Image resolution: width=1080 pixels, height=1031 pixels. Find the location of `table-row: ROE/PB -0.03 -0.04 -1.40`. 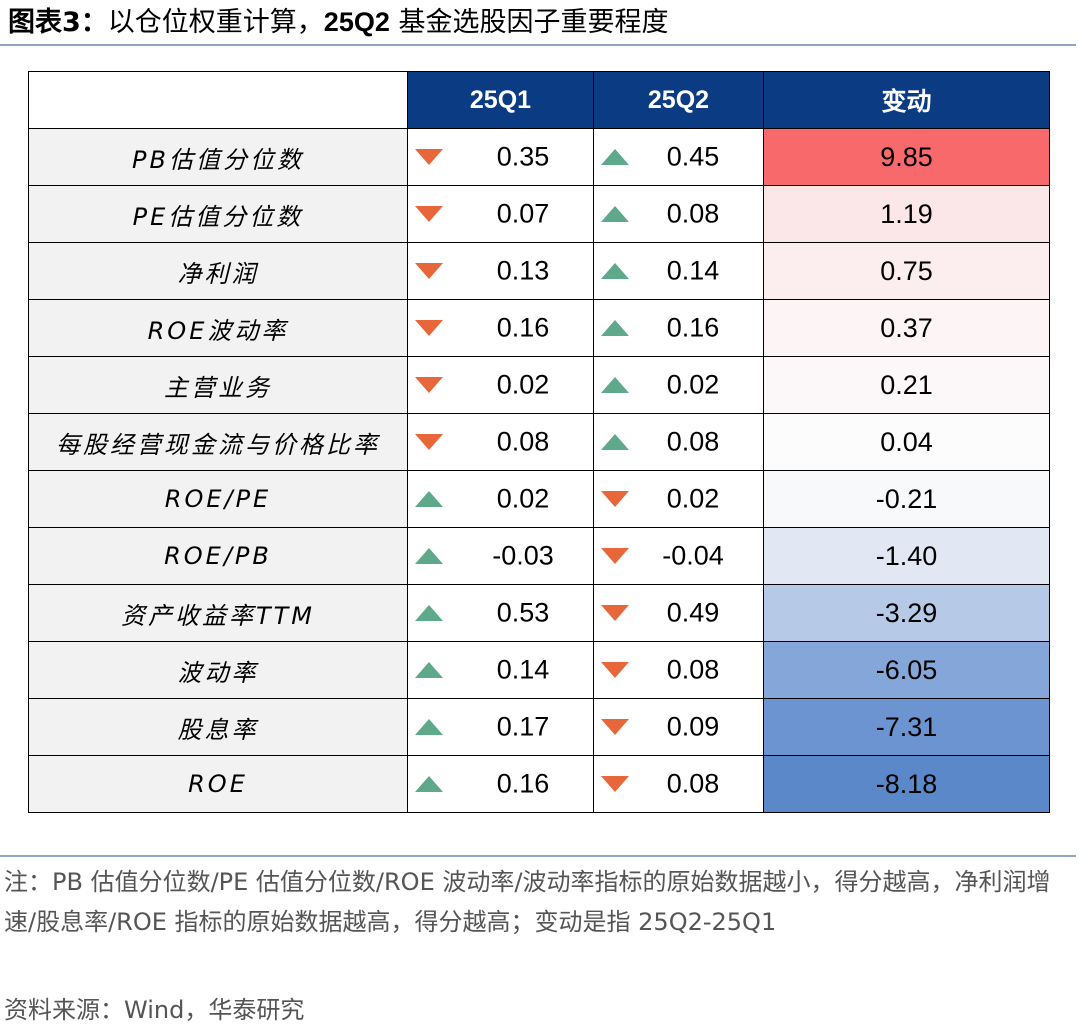

table-row: ROE/PB -0.03 -0.04 -1.40 is located at coordinates (539, 556).